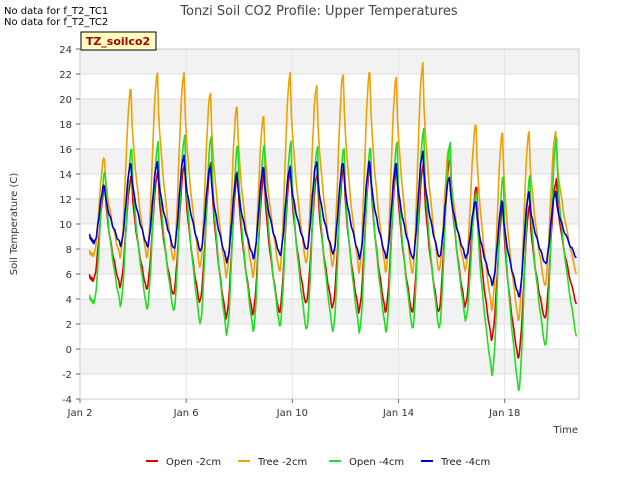 This screenshot has width=640, height=480. I want to click on y-tick-label: 24, so click(65, 50).